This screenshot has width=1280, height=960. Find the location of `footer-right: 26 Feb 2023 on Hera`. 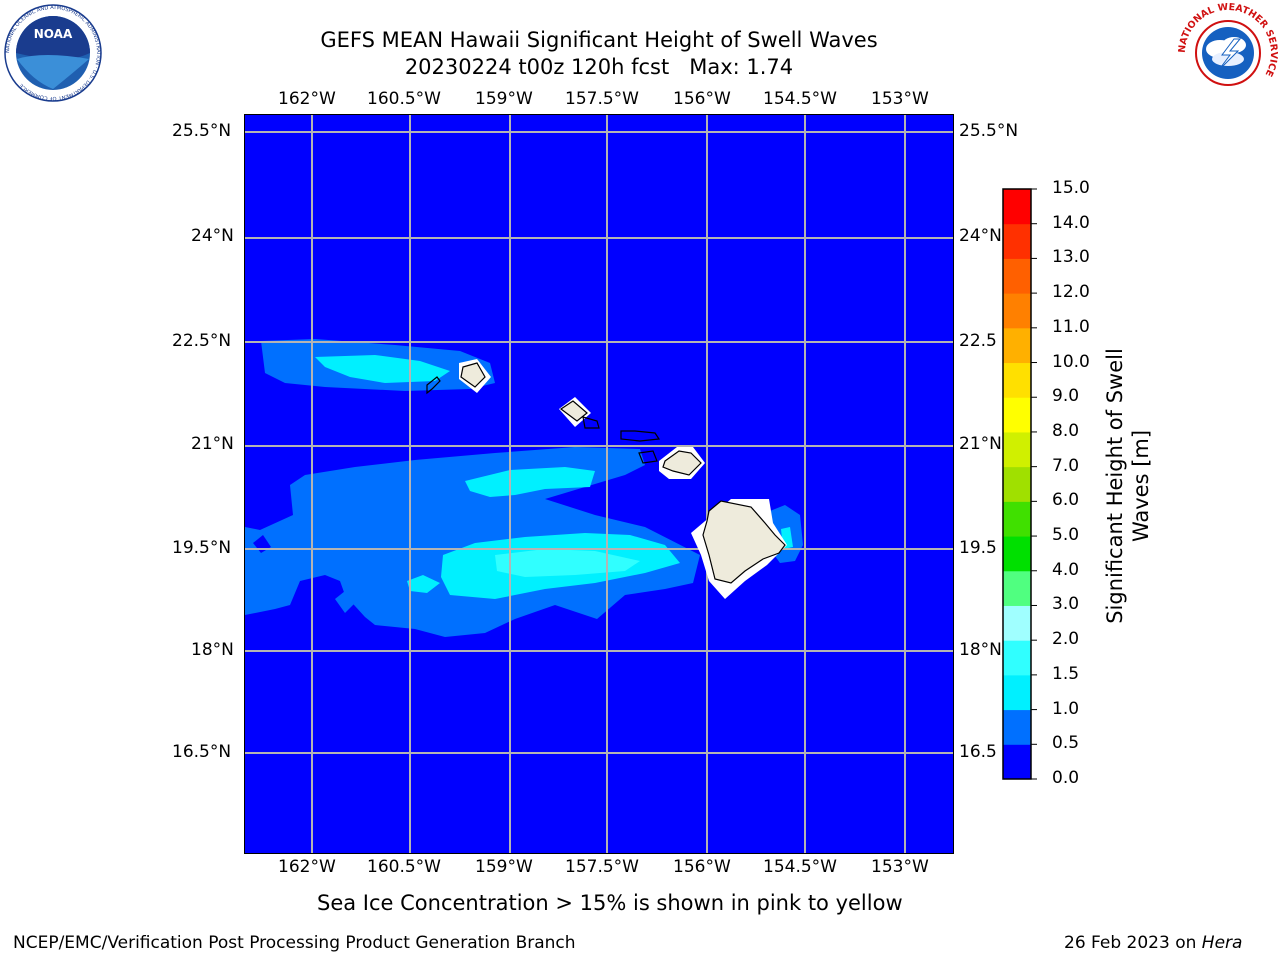

footer-right: 26 Feb 2023 on Hera is located at coordinates (1153, 943).